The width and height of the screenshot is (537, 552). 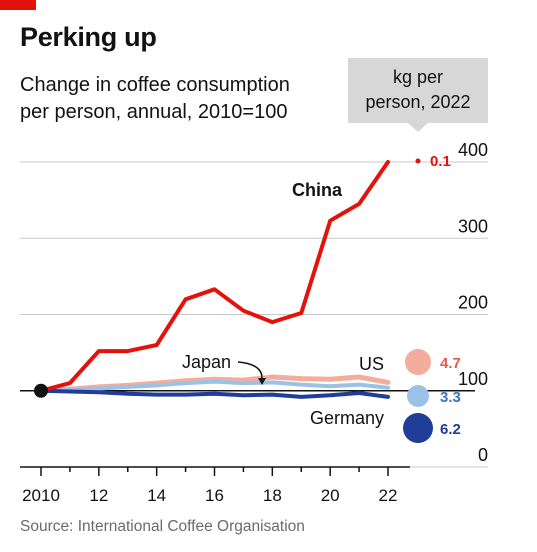 I want to click on x-tick-label: 20, so click(x=330, y=495).